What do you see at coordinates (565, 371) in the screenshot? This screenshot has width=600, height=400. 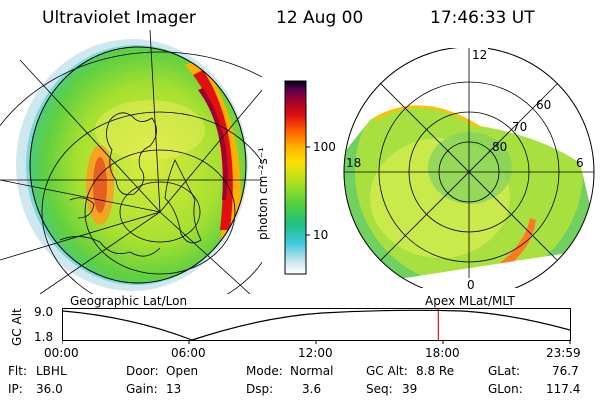 I see `glat-value: 76.7` at bounding box center [565, 371].